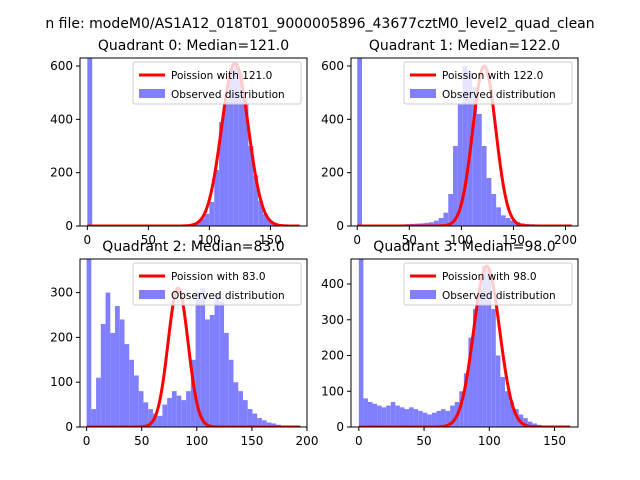  I want to click on panel-title: Quadrant 0: Median=121.0, so click(193, 46).